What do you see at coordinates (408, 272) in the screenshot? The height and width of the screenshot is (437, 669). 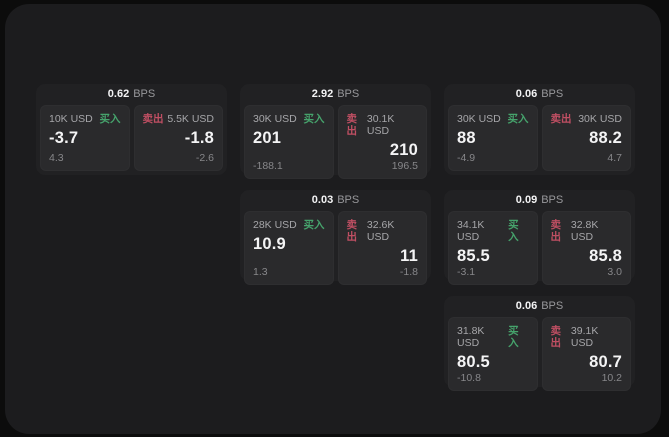 I see `sell-change: -1.8` at bounding box center [408, 272].